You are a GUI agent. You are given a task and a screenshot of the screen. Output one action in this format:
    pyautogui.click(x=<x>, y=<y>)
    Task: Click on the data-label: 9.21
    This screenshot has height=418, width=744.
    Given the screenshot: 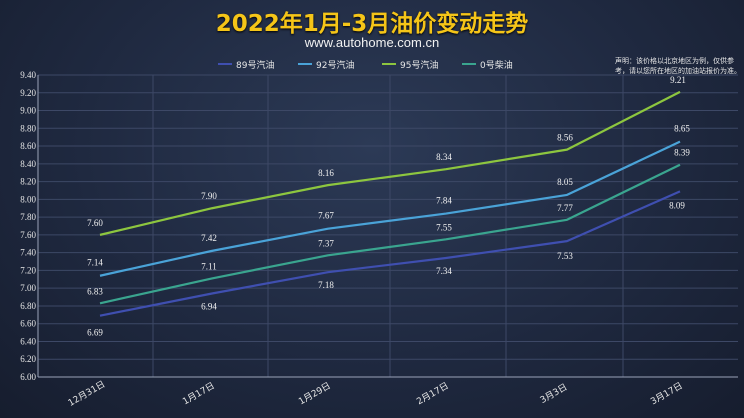 What is the action you would take?
    pyautogui.click(x=678, y=80)
    